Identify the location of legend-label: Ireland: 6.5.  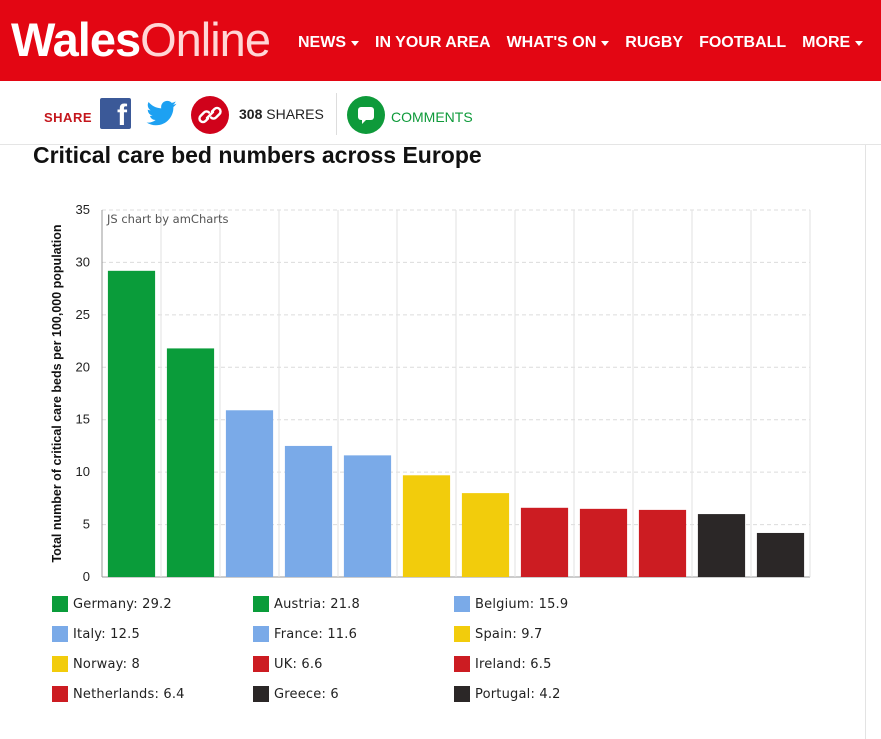
(513, 664).